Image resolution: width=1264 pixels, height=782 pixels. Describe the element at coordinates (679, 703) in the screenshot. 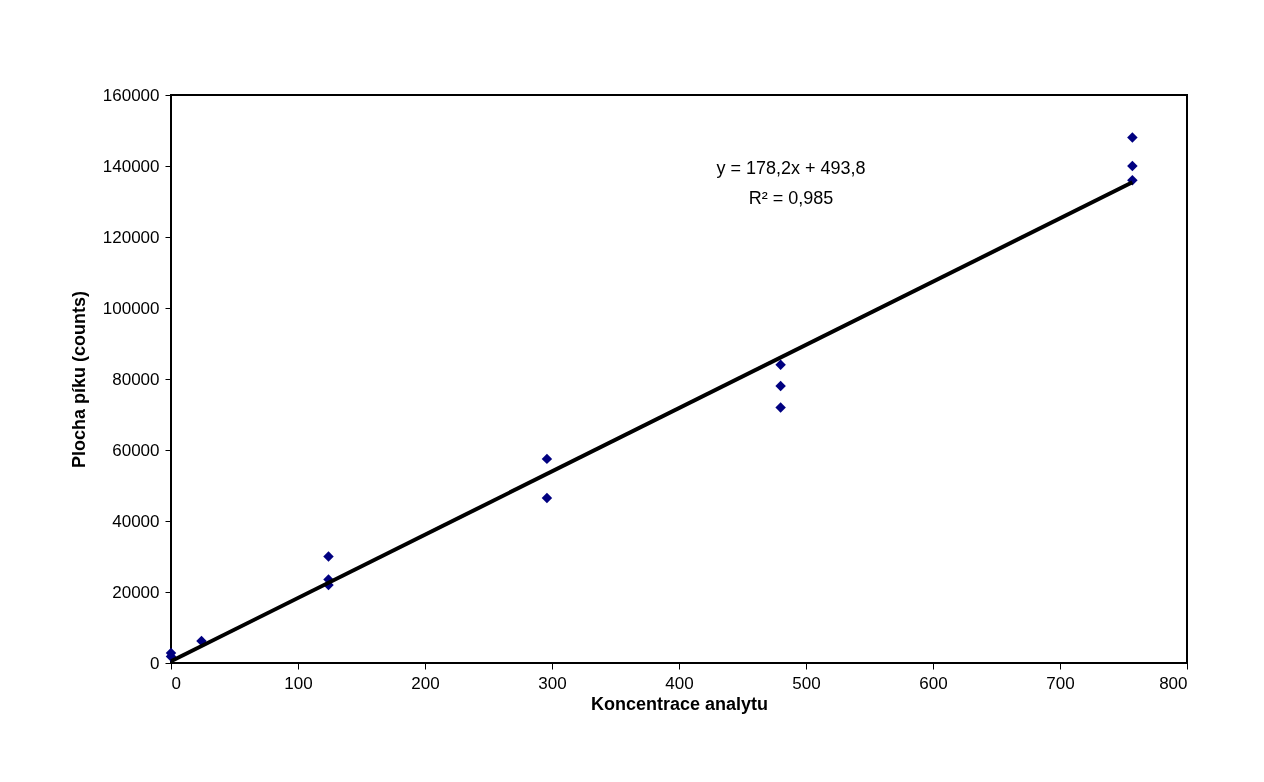

I see `x-axis-title: Koncentrace analytu` at that location.